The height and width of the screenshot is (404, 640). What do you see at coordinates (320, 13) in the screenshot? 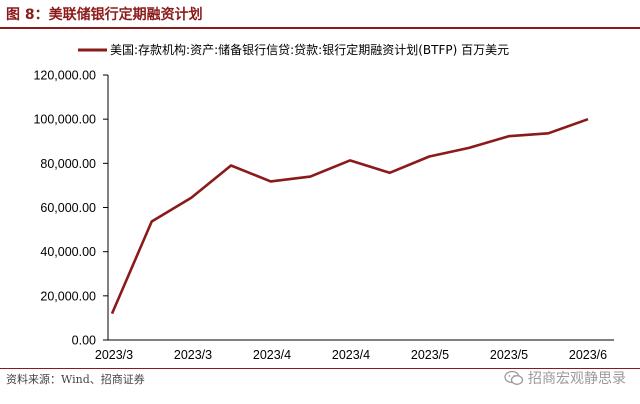
I see `title-bar: 图 8：美联储银行定期融资计划` at bounding box center [320, 13].